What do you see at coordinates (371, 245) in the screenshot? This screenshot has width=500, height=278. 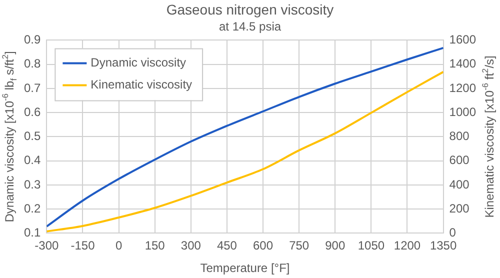 I see `x-tick-label: 1050` at bounding box center [371, 245].